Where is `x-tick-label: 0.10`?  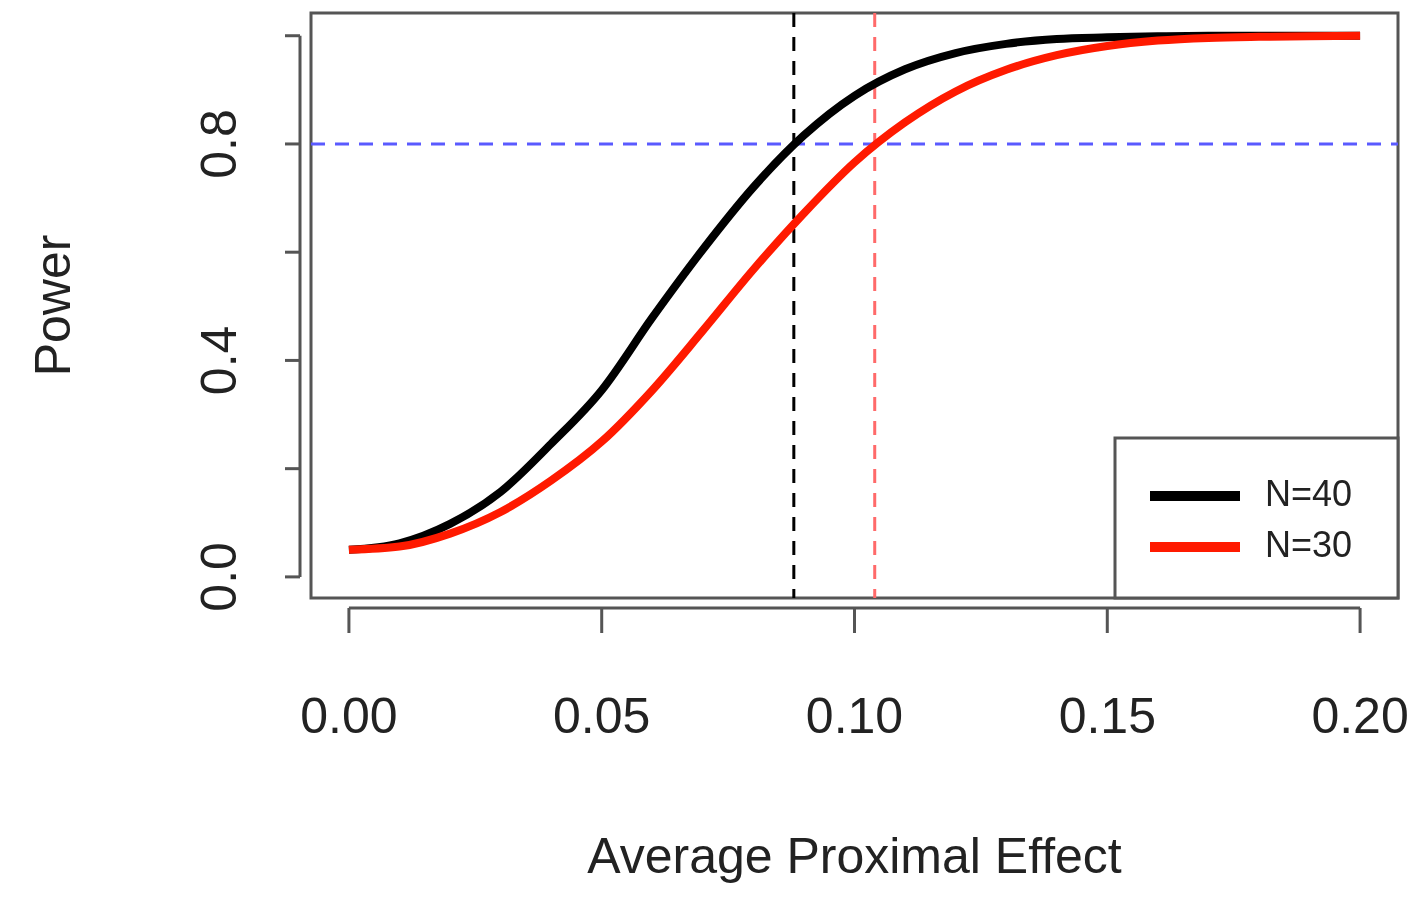
x-tick-label: 0.10 is located at coordinates (854, 716).